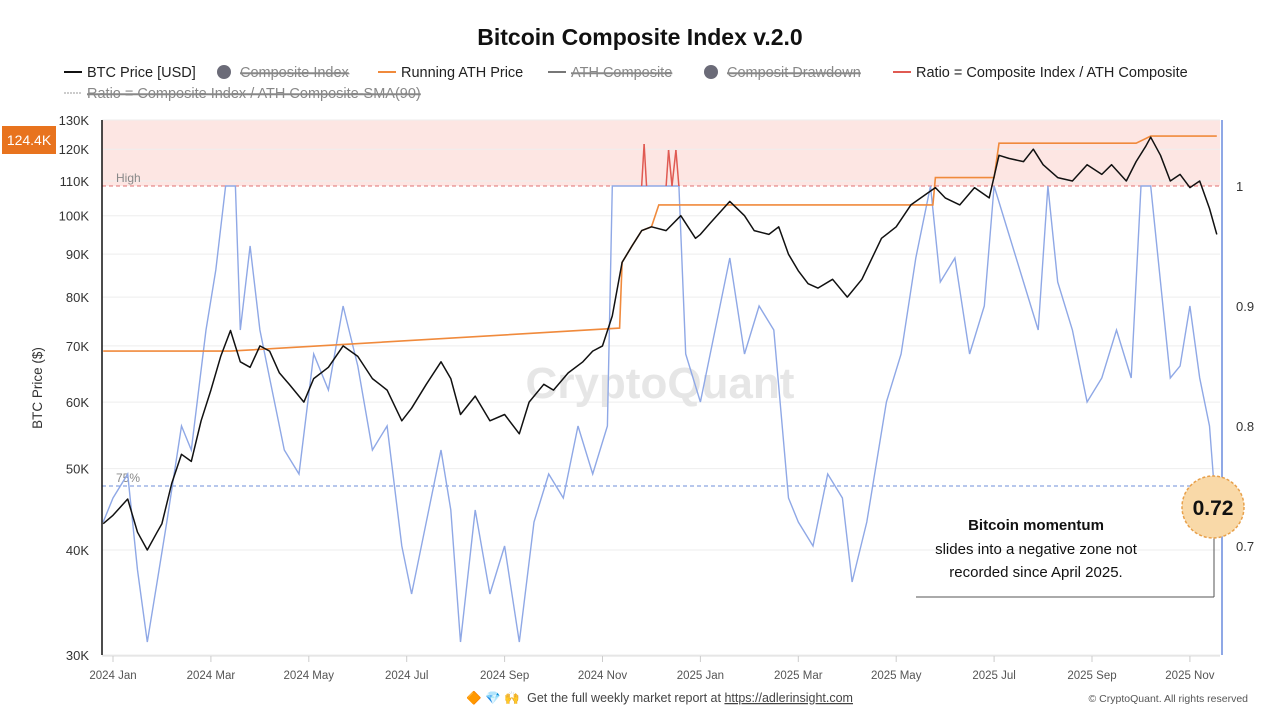  Describe the element at coordinates (77, 254) in the screenshot. I see `y-tick-label: 90K` at that location.